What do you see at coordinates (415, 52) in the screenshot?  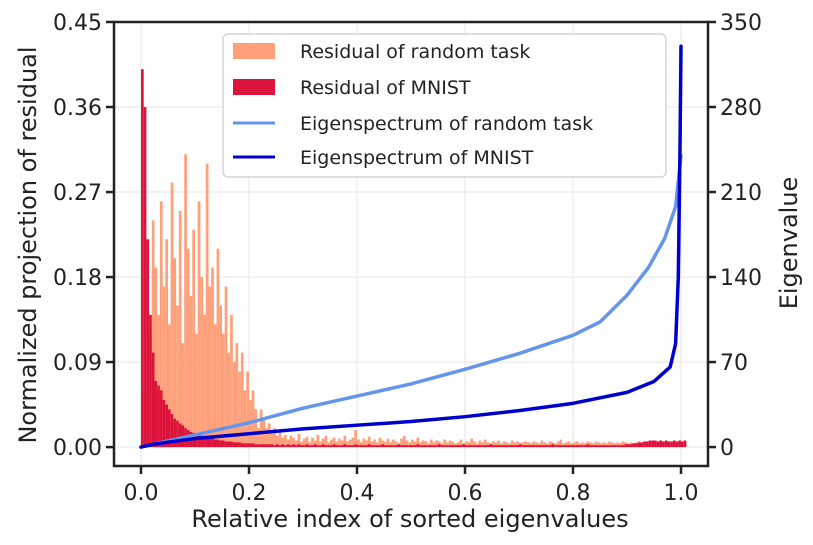 I see `legend-label-residual-random: Residual of random task` at bounding box center [415, 52].